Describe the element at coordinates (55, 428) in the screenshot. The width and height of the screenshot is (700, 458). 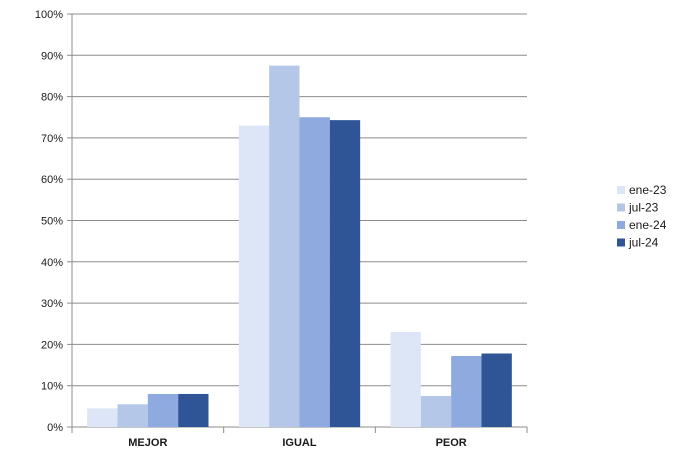
I see `y-tick-label: 0%` at that location.